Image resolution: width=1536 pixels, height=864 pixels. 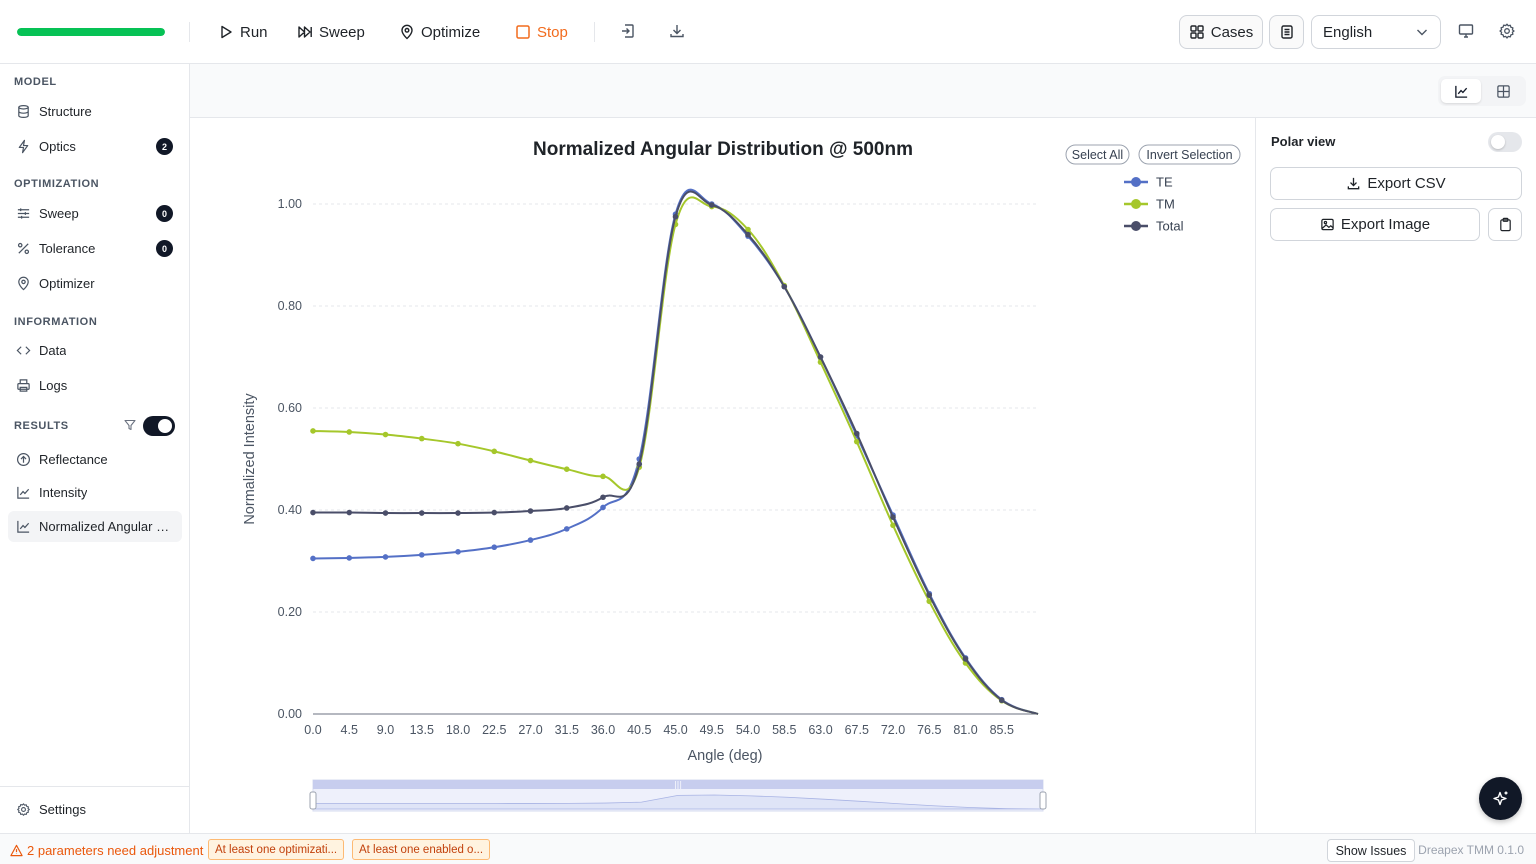 I want to click on show-issues-button: Show Issues, so click(x=1371, y=850).